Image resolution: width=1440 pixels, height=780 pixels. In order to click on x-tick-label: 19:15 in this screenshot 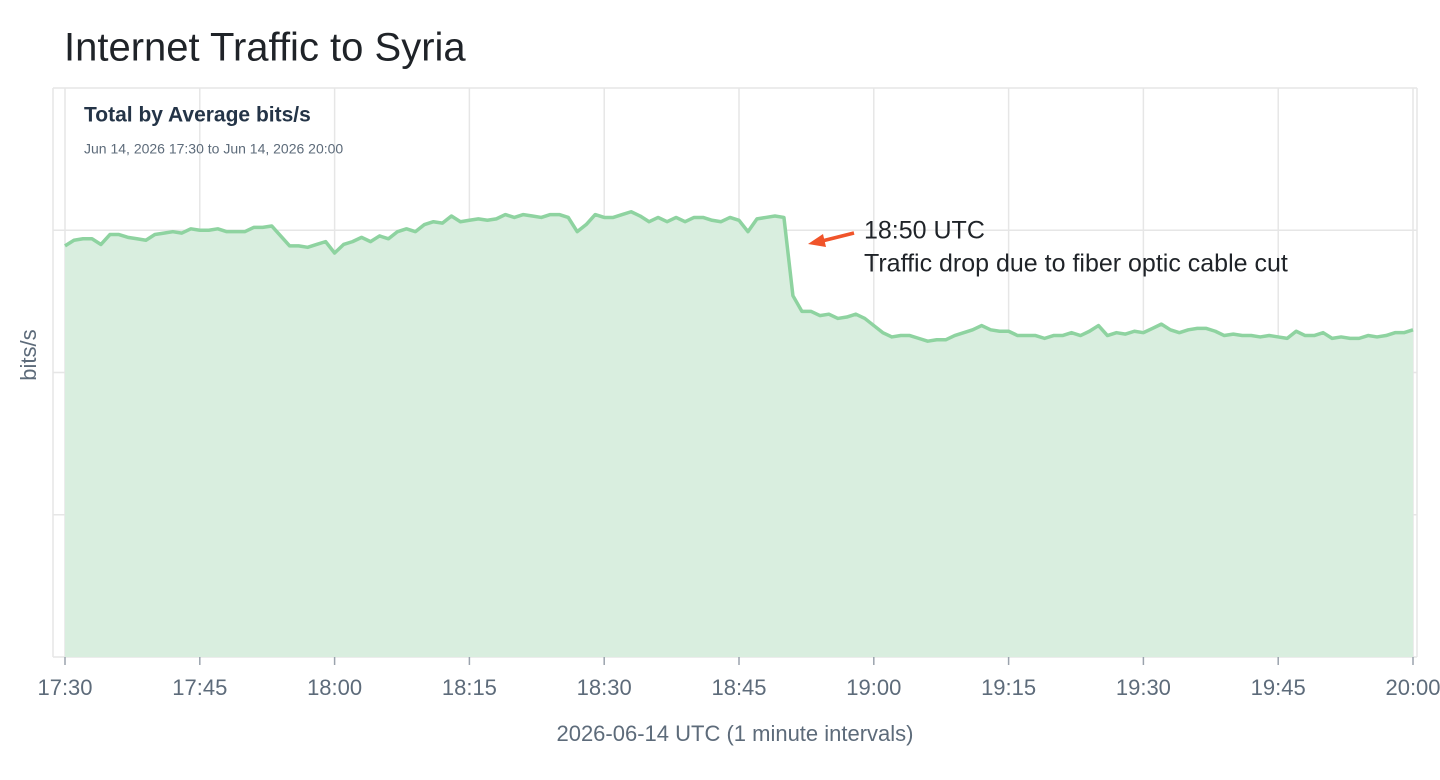, I will do `click(1008, 687)`.